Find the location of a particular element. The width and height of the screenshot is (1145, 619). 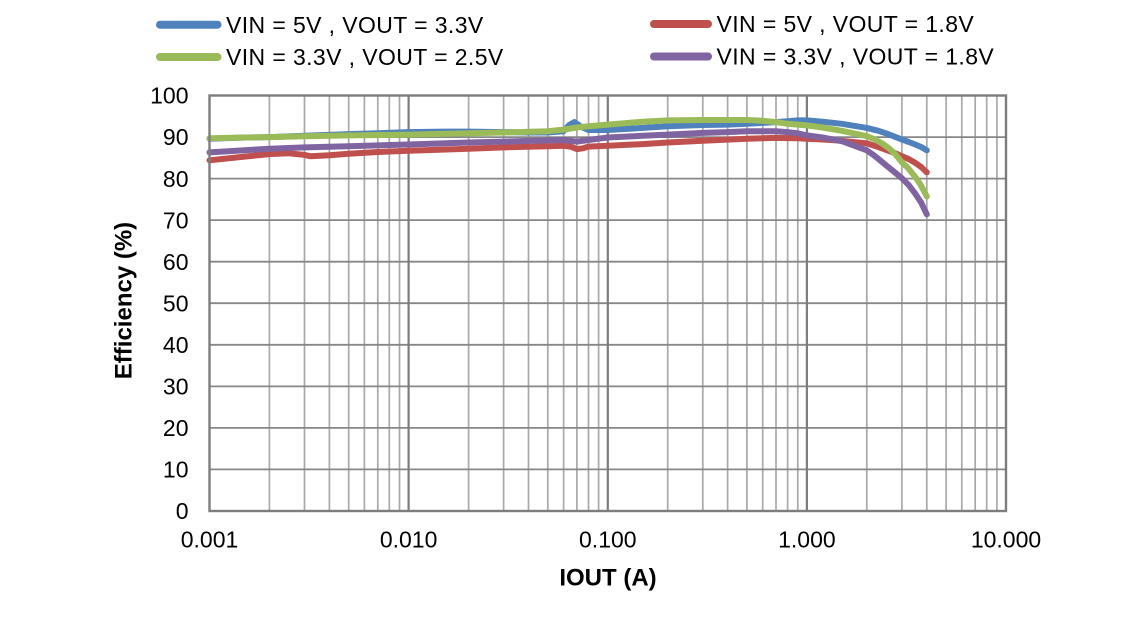

svg-text: Efficiency (%) is located at coordinates (124, 300).